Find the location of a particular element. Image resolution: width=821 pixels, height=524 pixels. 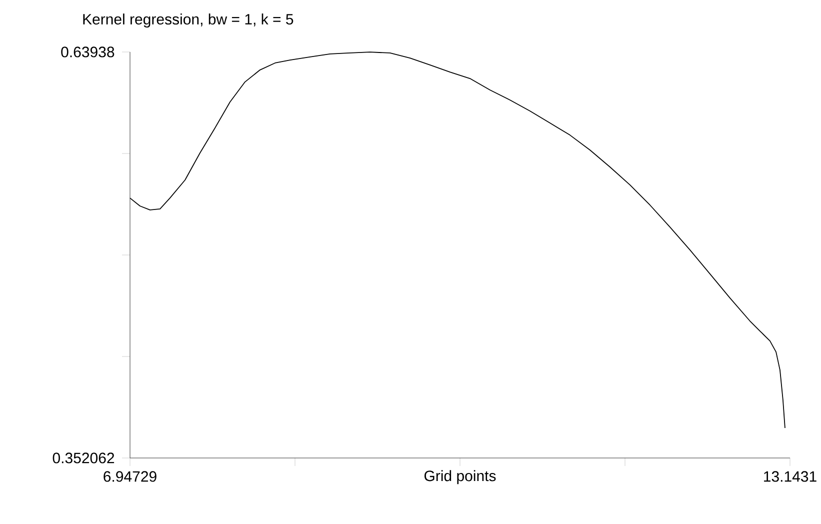

y-tick-label: 0.352062 is located at coordinates (83, 458).